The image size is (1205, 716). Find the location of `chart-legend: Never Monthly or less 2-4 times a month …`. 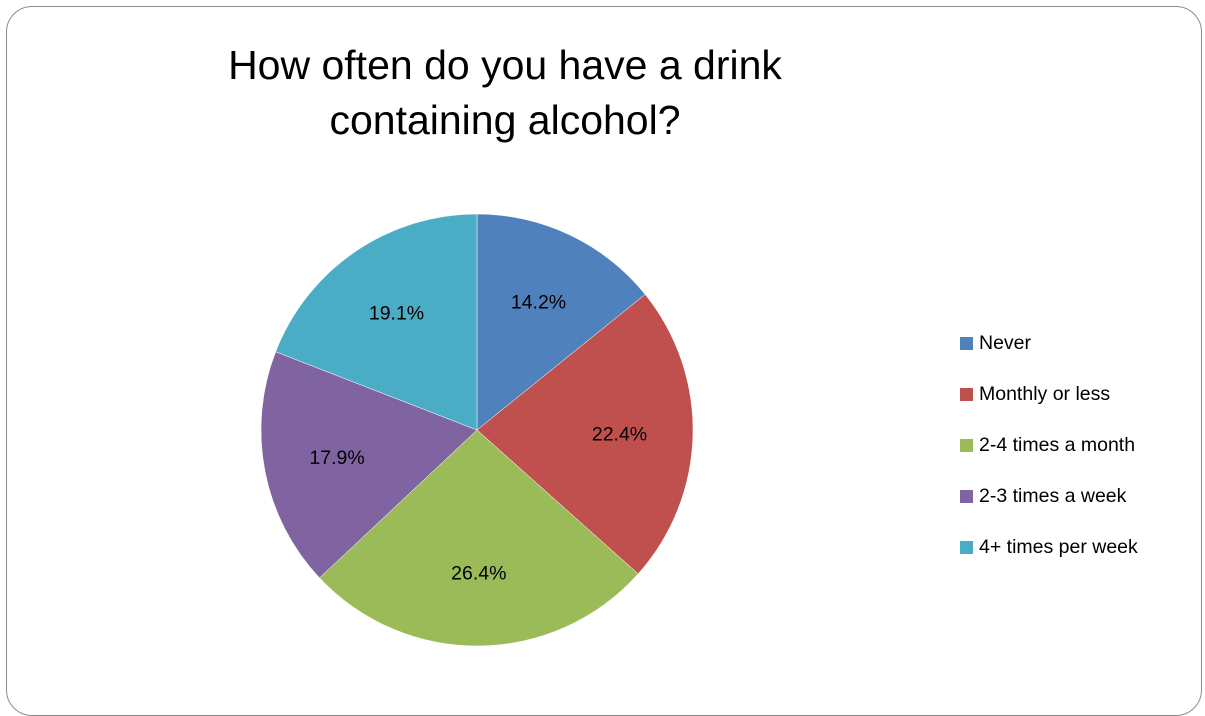

chart-legend: Never Monthly or less 2-4 times a month … is located at coordinates (1049, 445).